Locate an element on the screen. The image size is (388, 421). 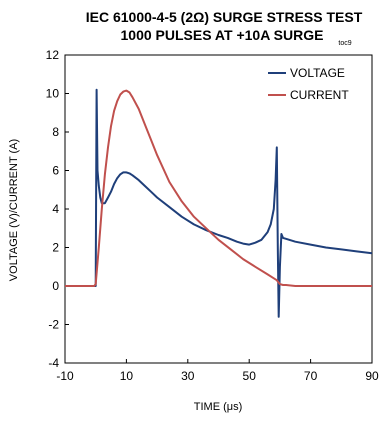
x-tick-label: 70 is located at coordinates (311, 376).